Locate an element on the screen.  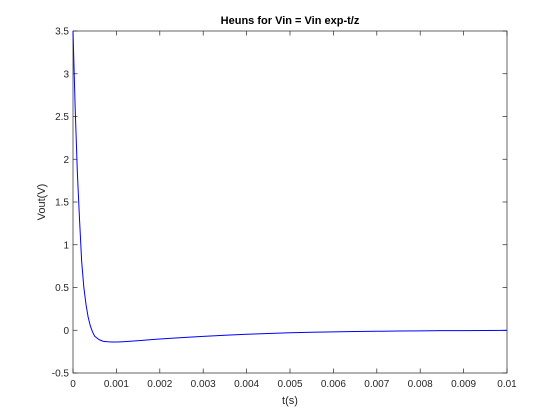
x-tick-label: 0.005 is located at coordinates (289, 384).